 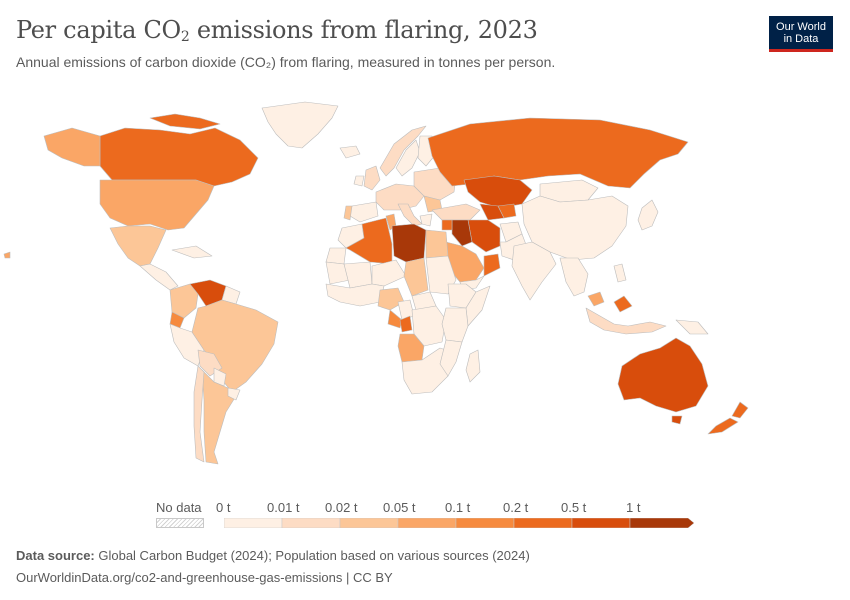 What do you see at coordinates (395, 319) in the screenshot?
I see `country-gabon` at bounding box center [395, 319].